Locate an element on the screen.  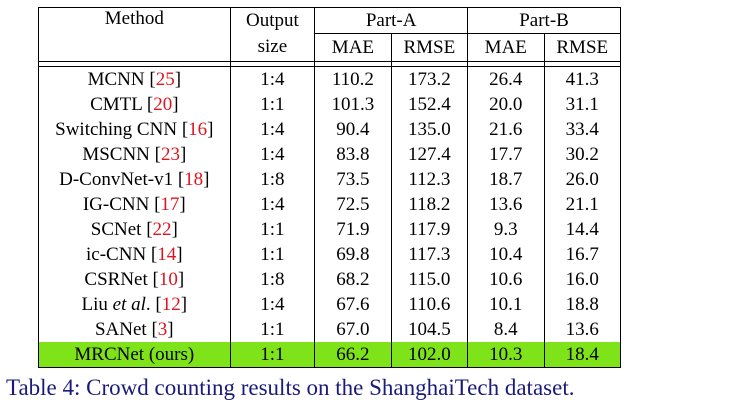
header-row-2: size MAE RMSE MAE RMSE is located at coordinates (330, 47).